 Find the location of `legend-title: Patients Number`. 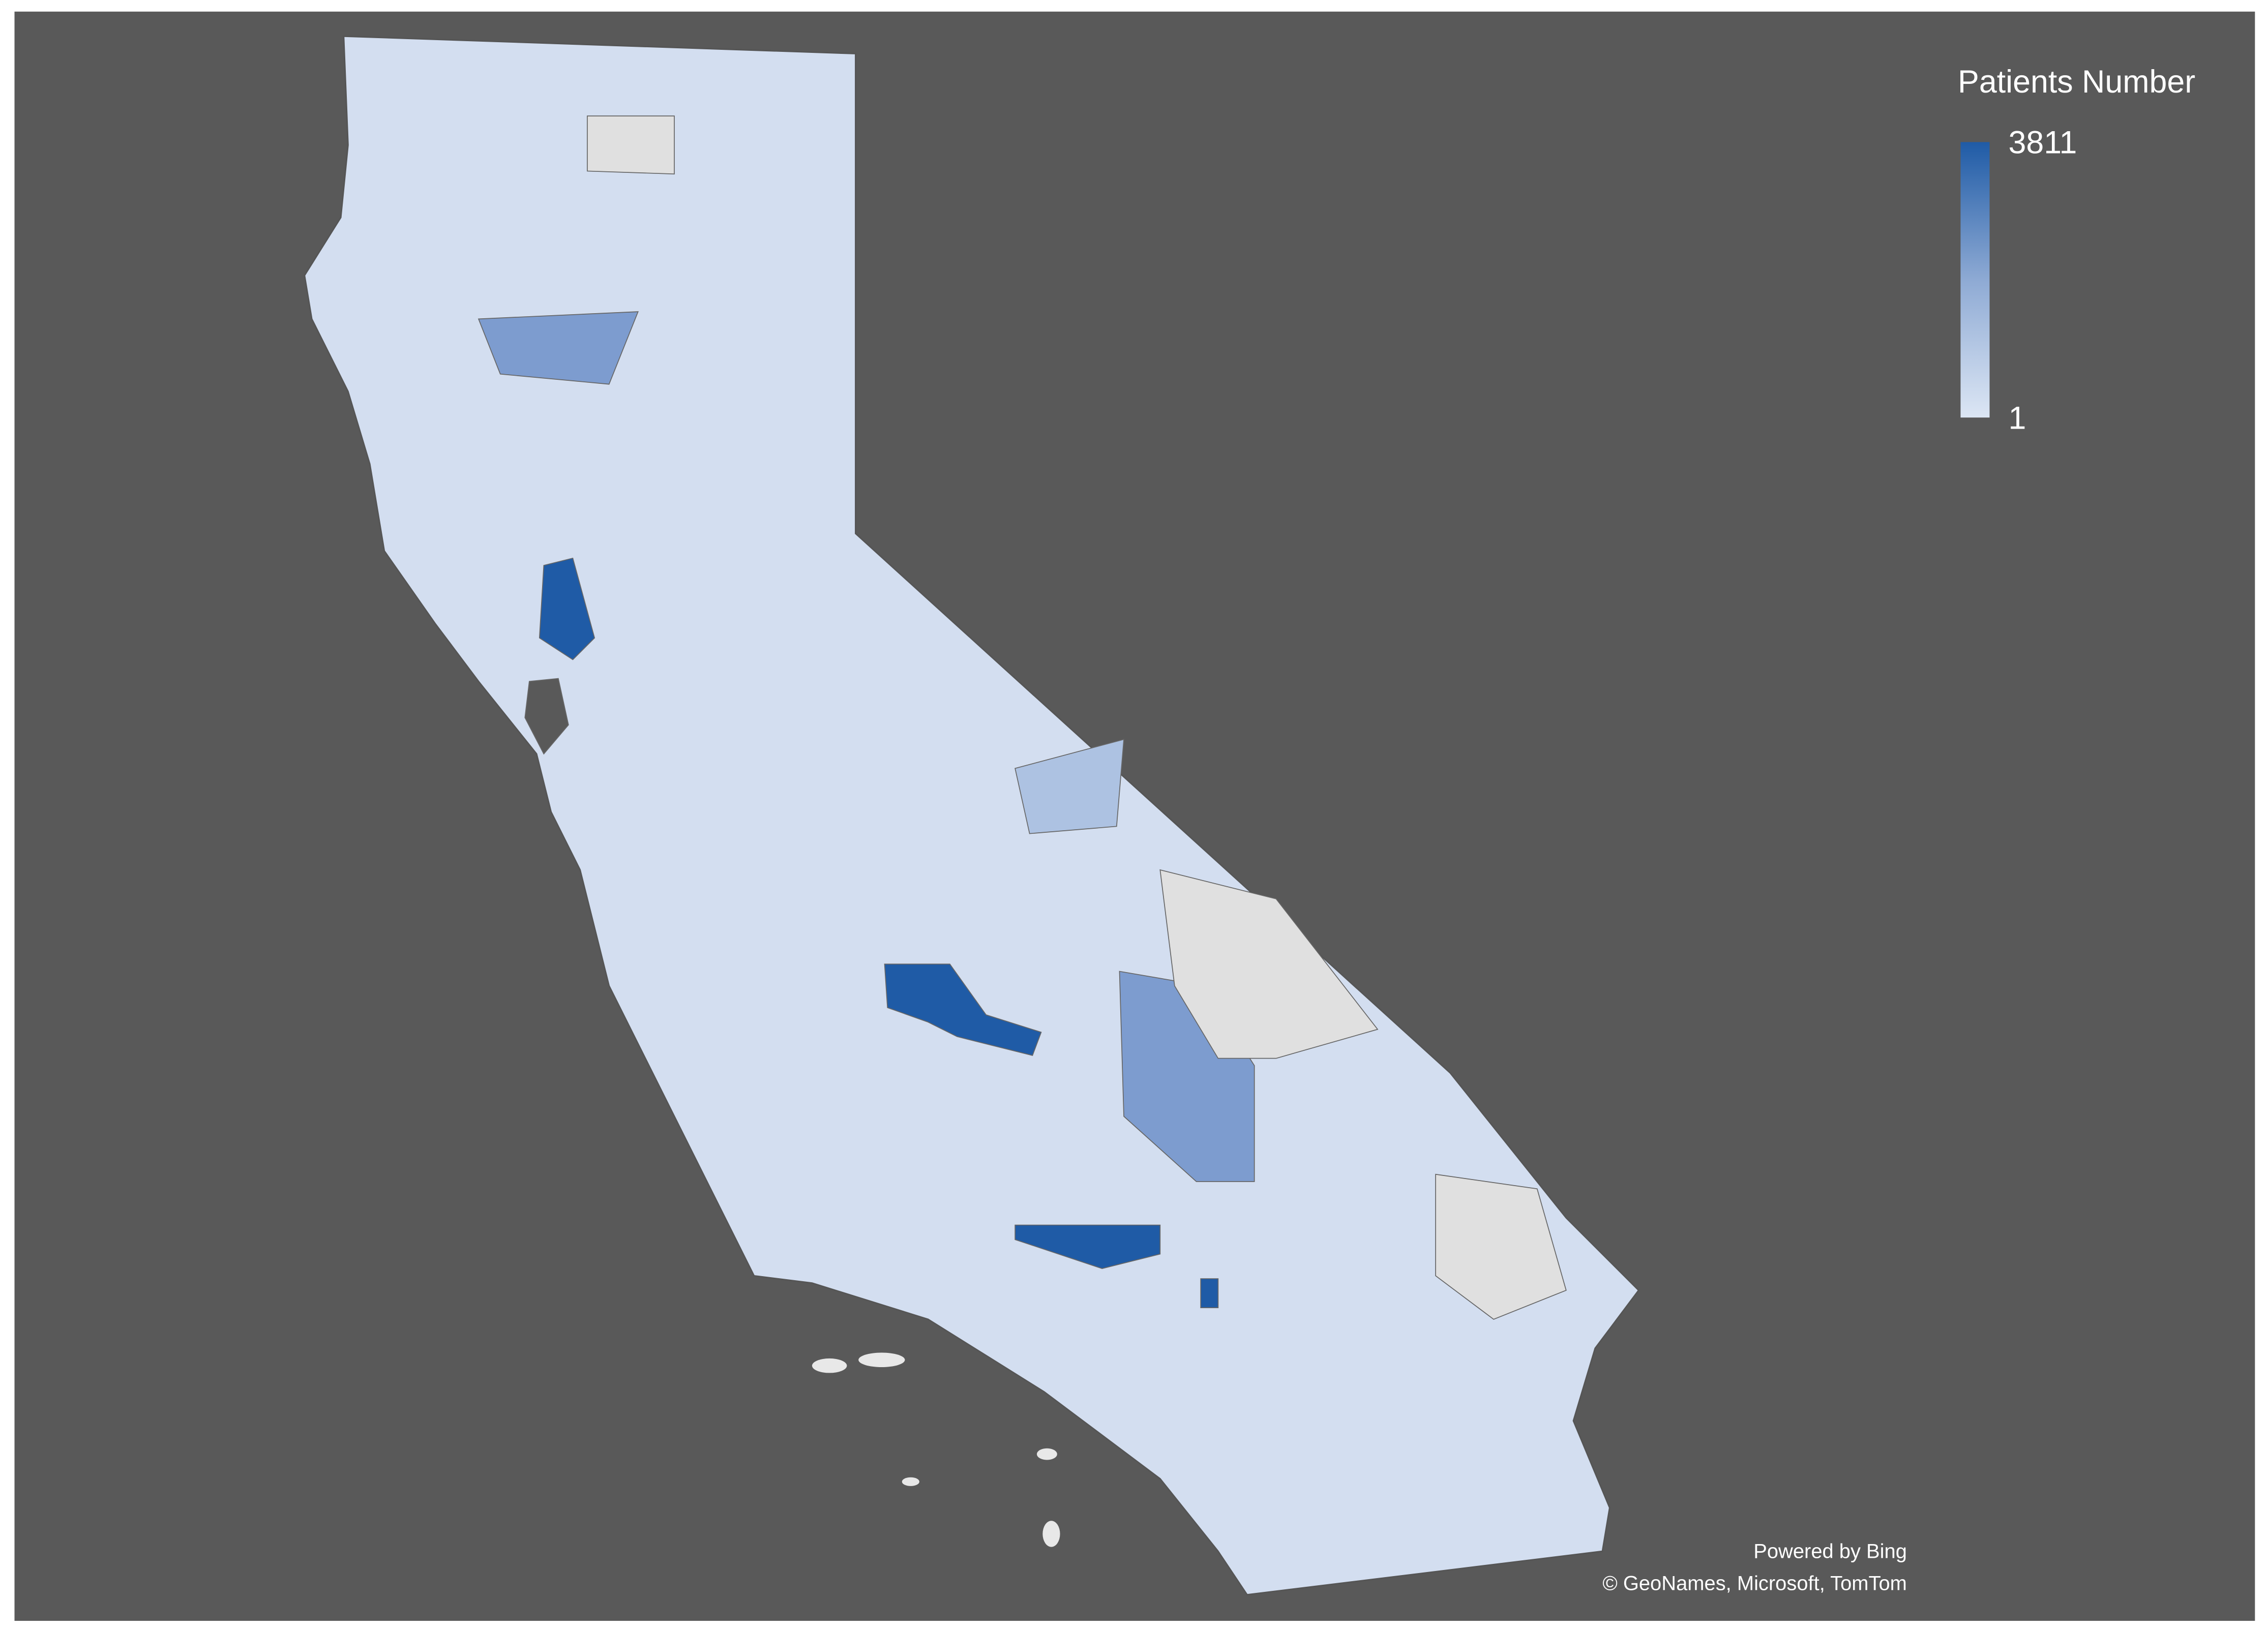

legend-title: Patients Number is located at coordinates (2076, 82).